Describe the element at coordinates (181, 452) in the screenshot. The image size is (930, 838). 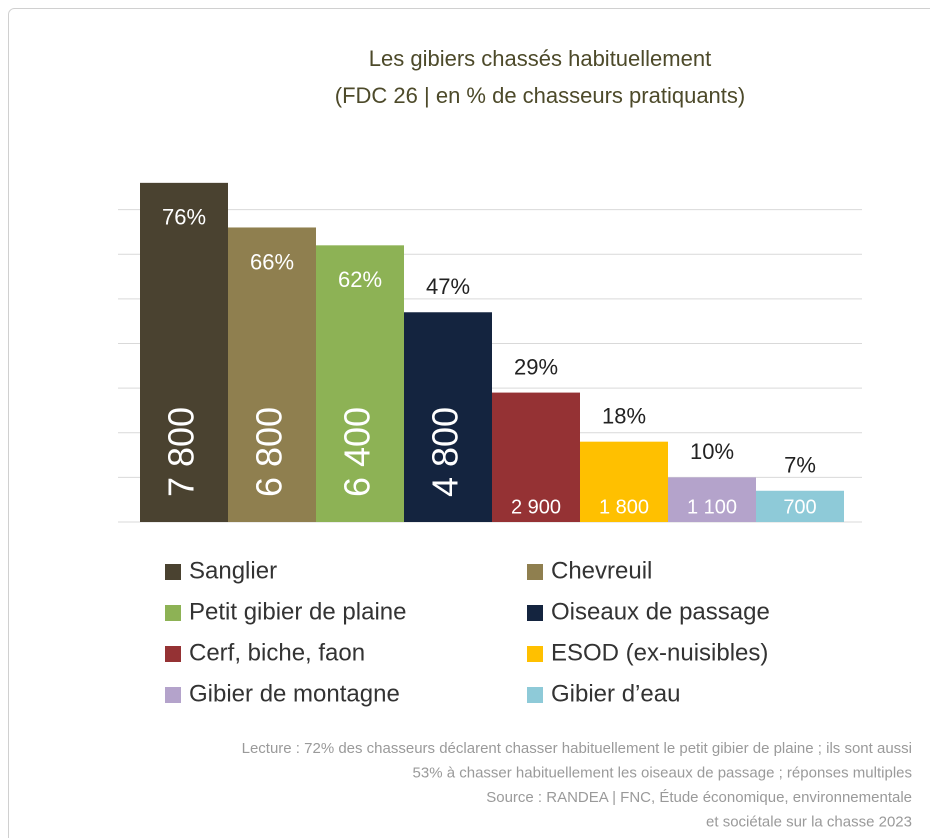
I see `count-label: 7 800` at that location.